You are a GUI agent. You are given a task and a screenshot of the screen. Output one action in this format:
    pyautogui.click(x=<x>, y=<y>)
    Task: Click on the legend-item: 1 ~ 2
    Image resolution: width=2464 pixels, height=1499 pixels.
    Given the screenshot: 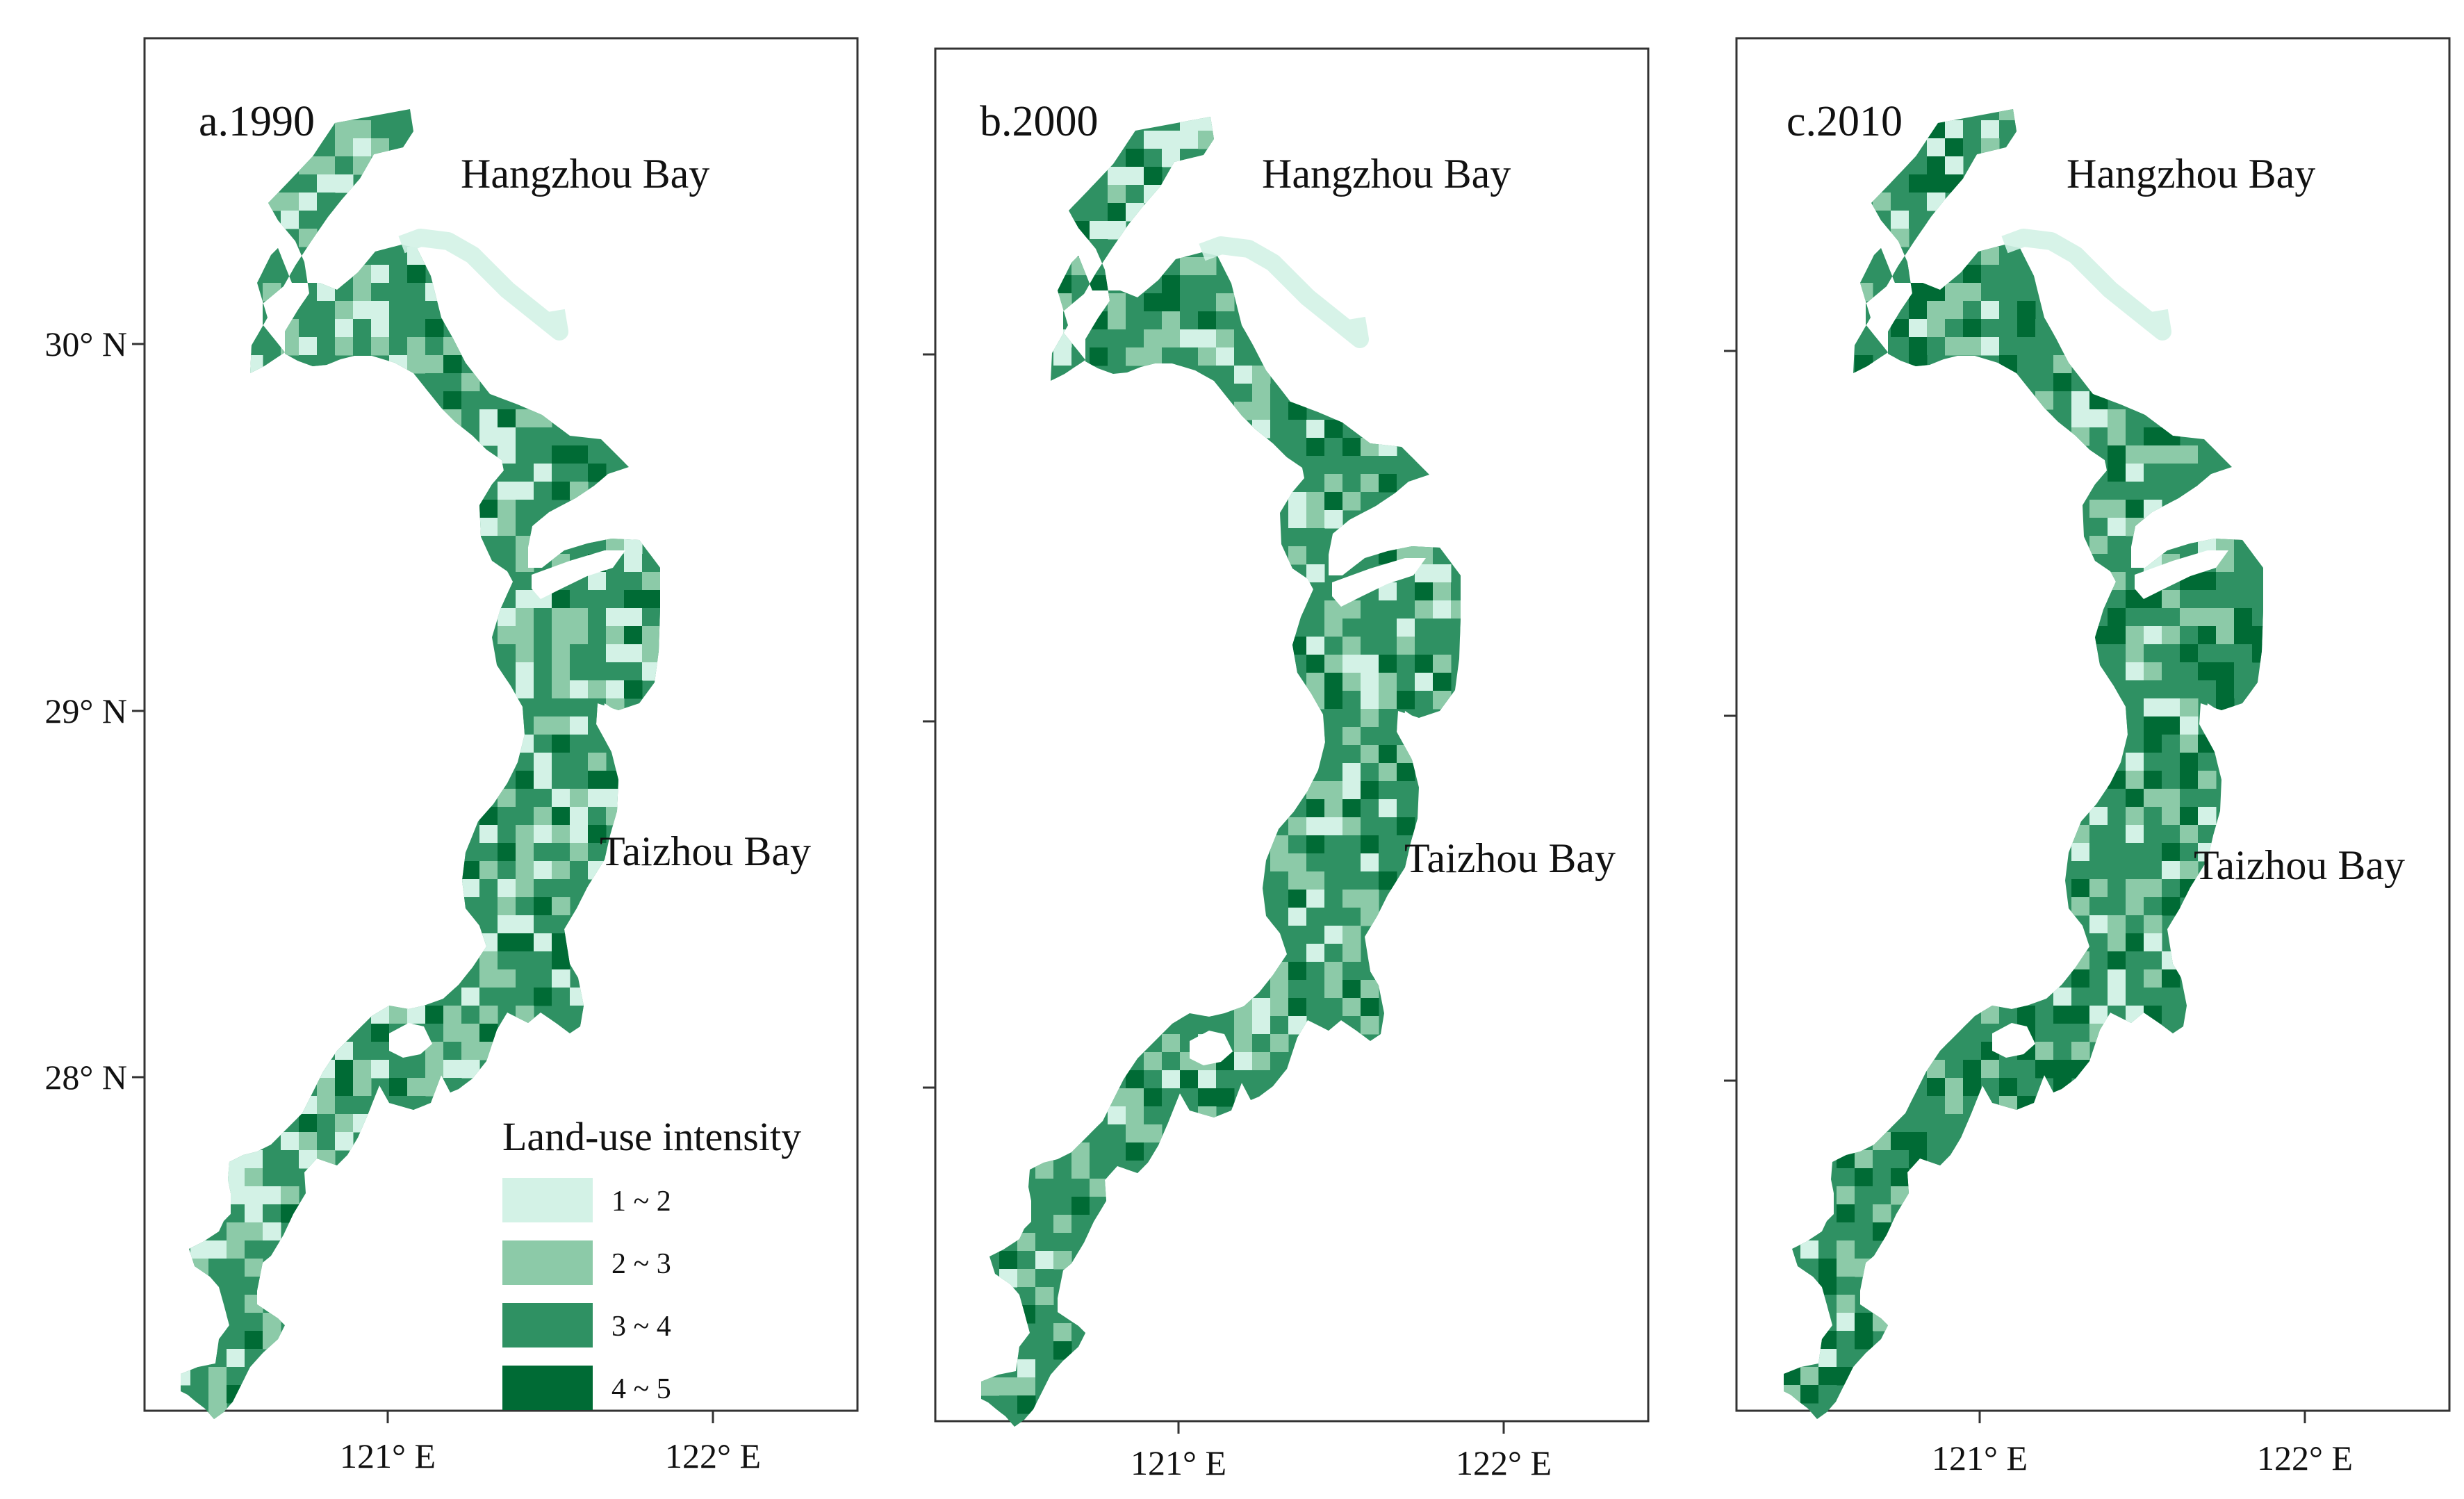 What is the action you would take?
    pyautogui.click(x=586, y=1200)
    